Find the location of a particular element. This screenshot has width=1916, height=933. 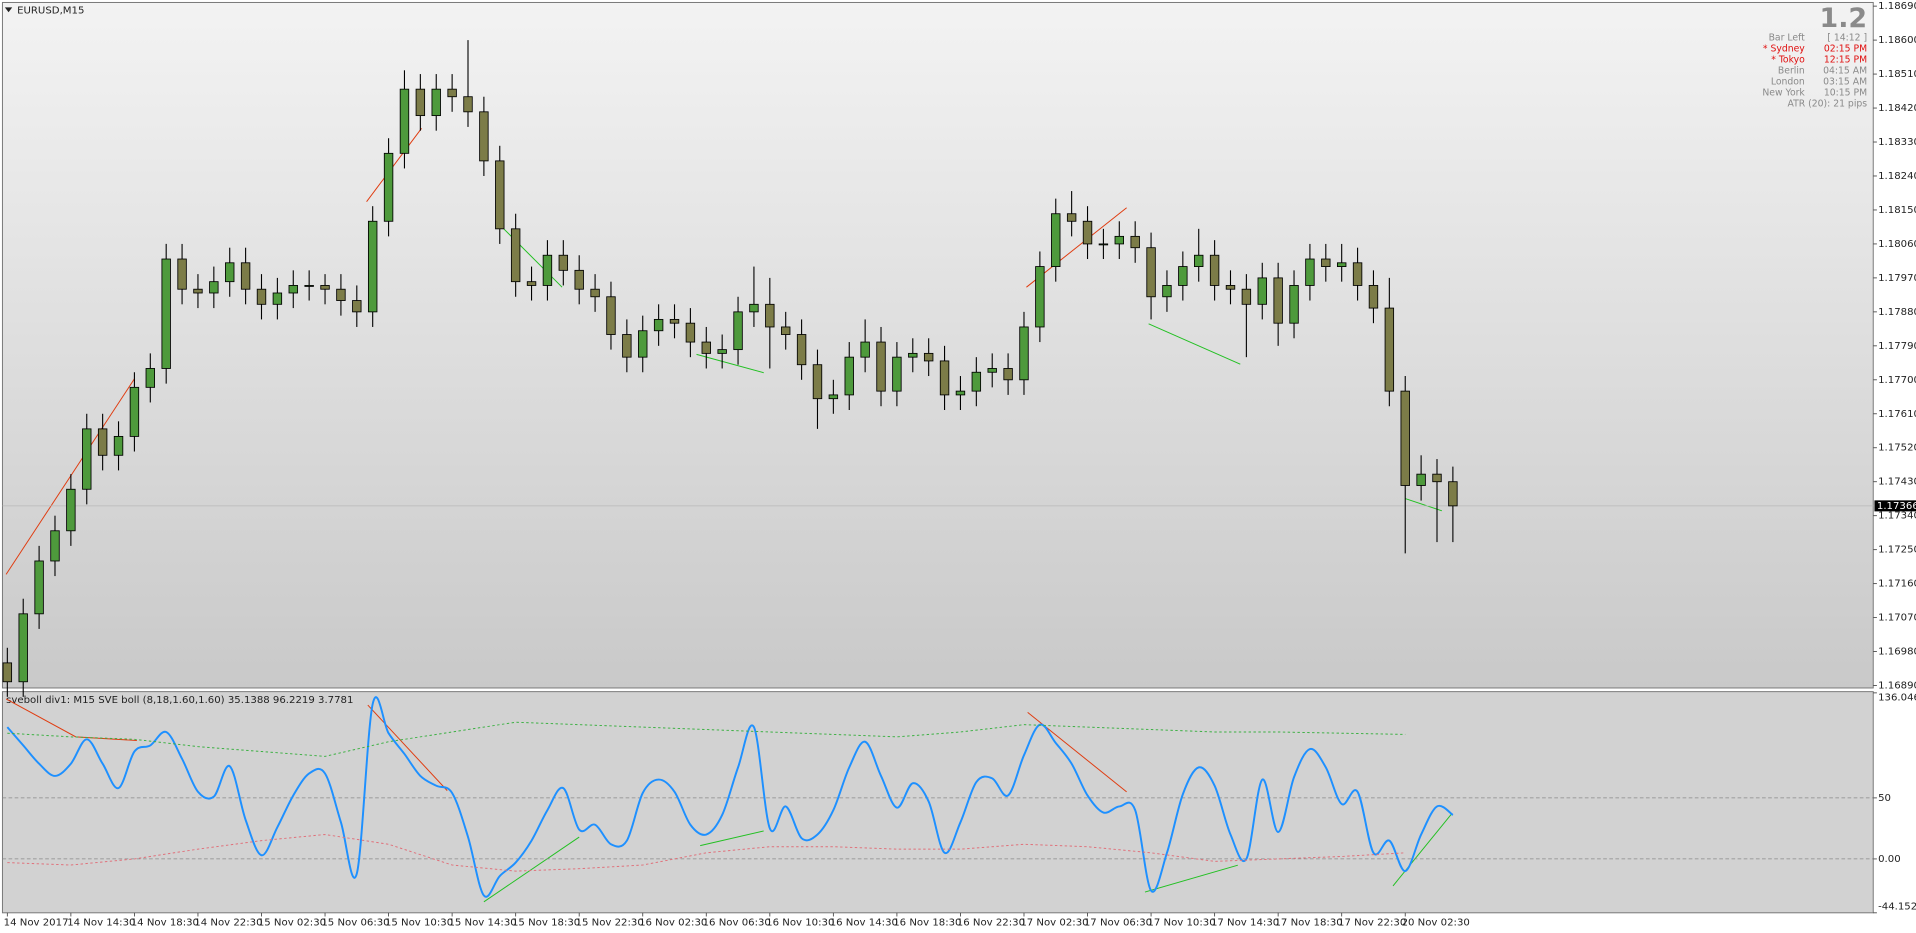

y-tick-label: 1.18690 is located at coordinates (1897, 6).